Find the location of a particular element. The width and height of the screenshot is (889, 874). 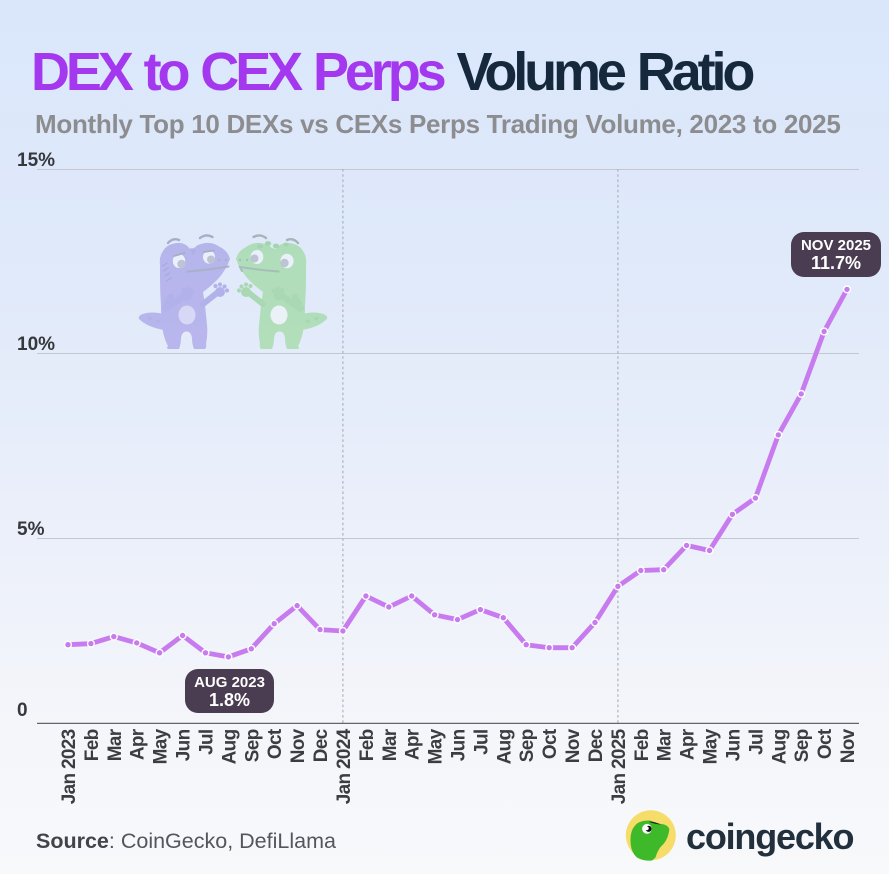

svg-text: 0 is located at coordinates (22, 710).